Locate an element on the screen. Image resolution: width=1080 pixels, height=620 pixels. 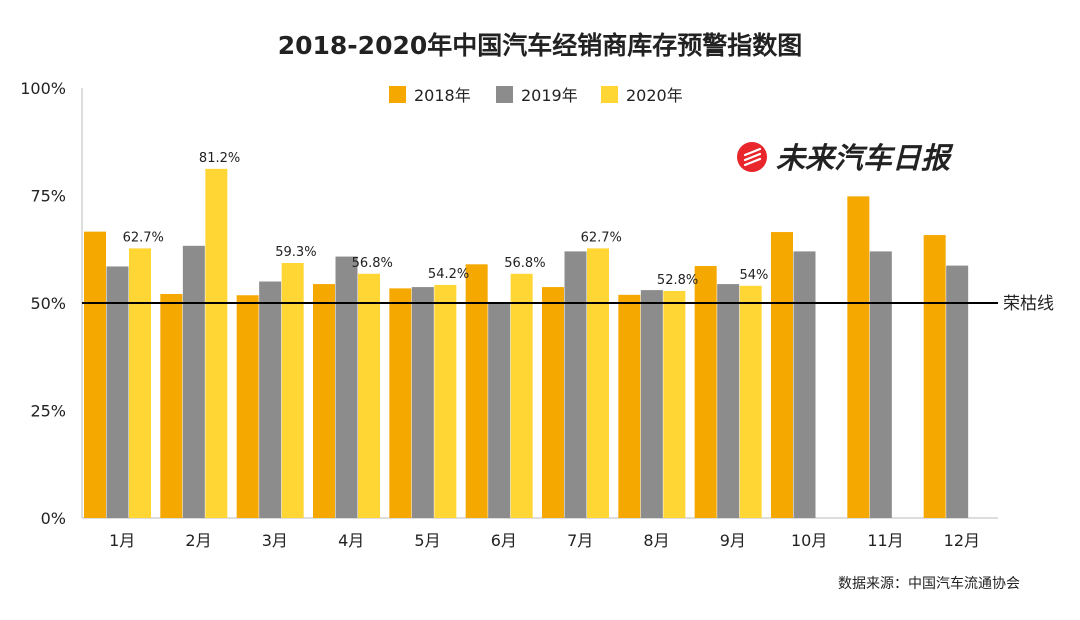
x-tick-label: 10月 is located at coordinates (809, 540).